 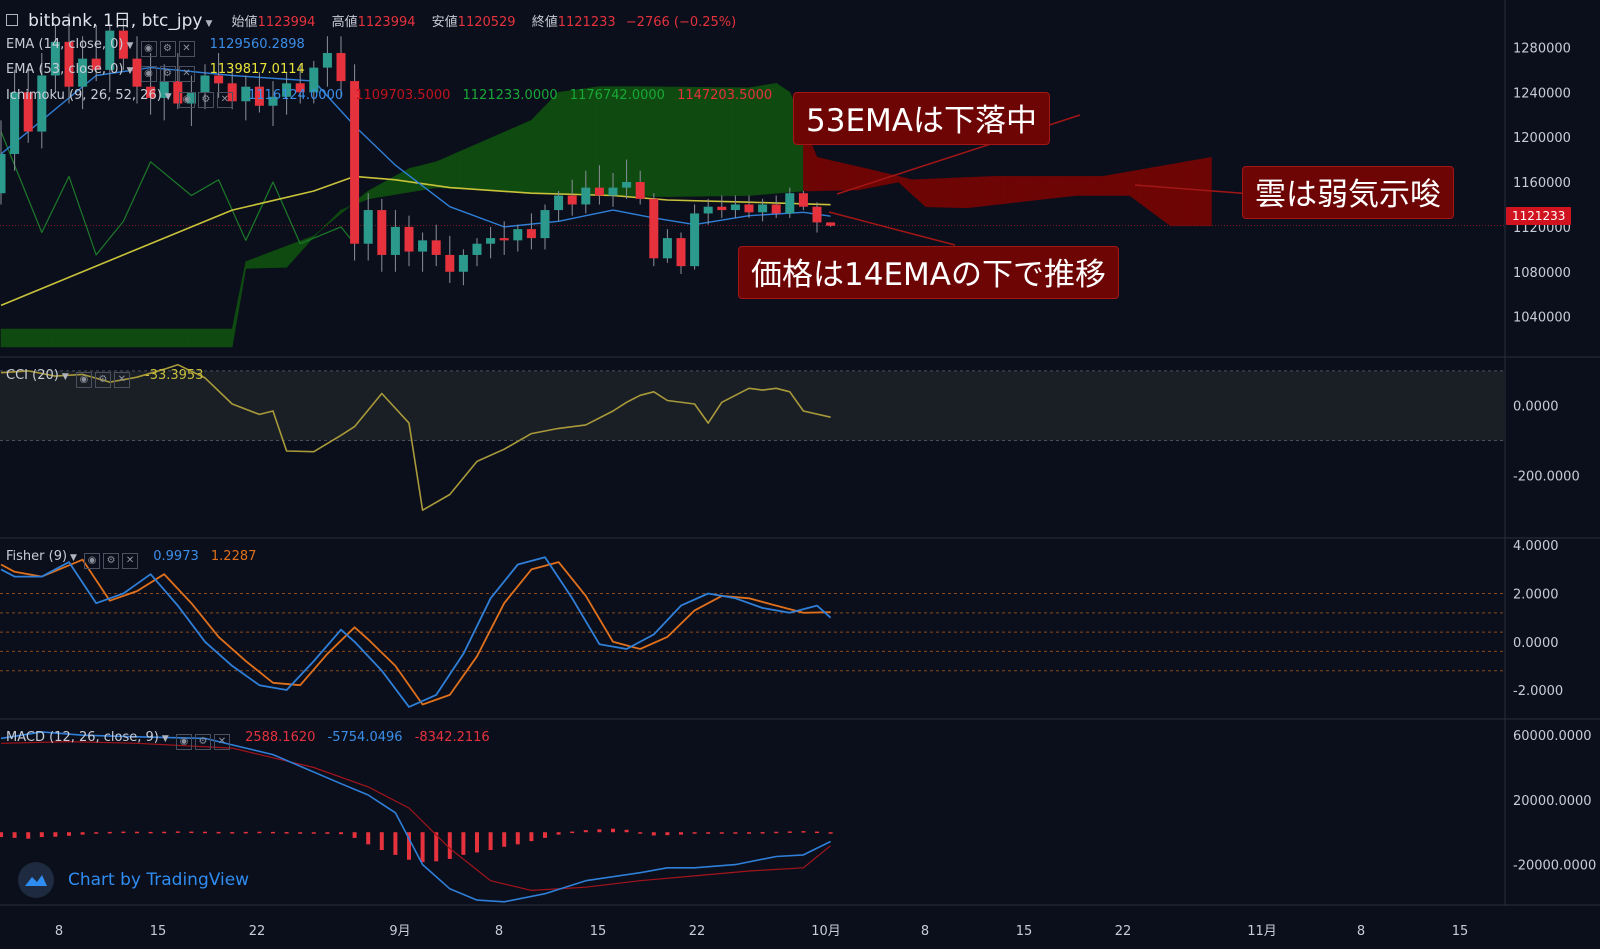 What do you see at coordinates (1542, 48) in the screenshot?
I see `price-tick-label-6: 1280000` at bounding box center [1542, 48].